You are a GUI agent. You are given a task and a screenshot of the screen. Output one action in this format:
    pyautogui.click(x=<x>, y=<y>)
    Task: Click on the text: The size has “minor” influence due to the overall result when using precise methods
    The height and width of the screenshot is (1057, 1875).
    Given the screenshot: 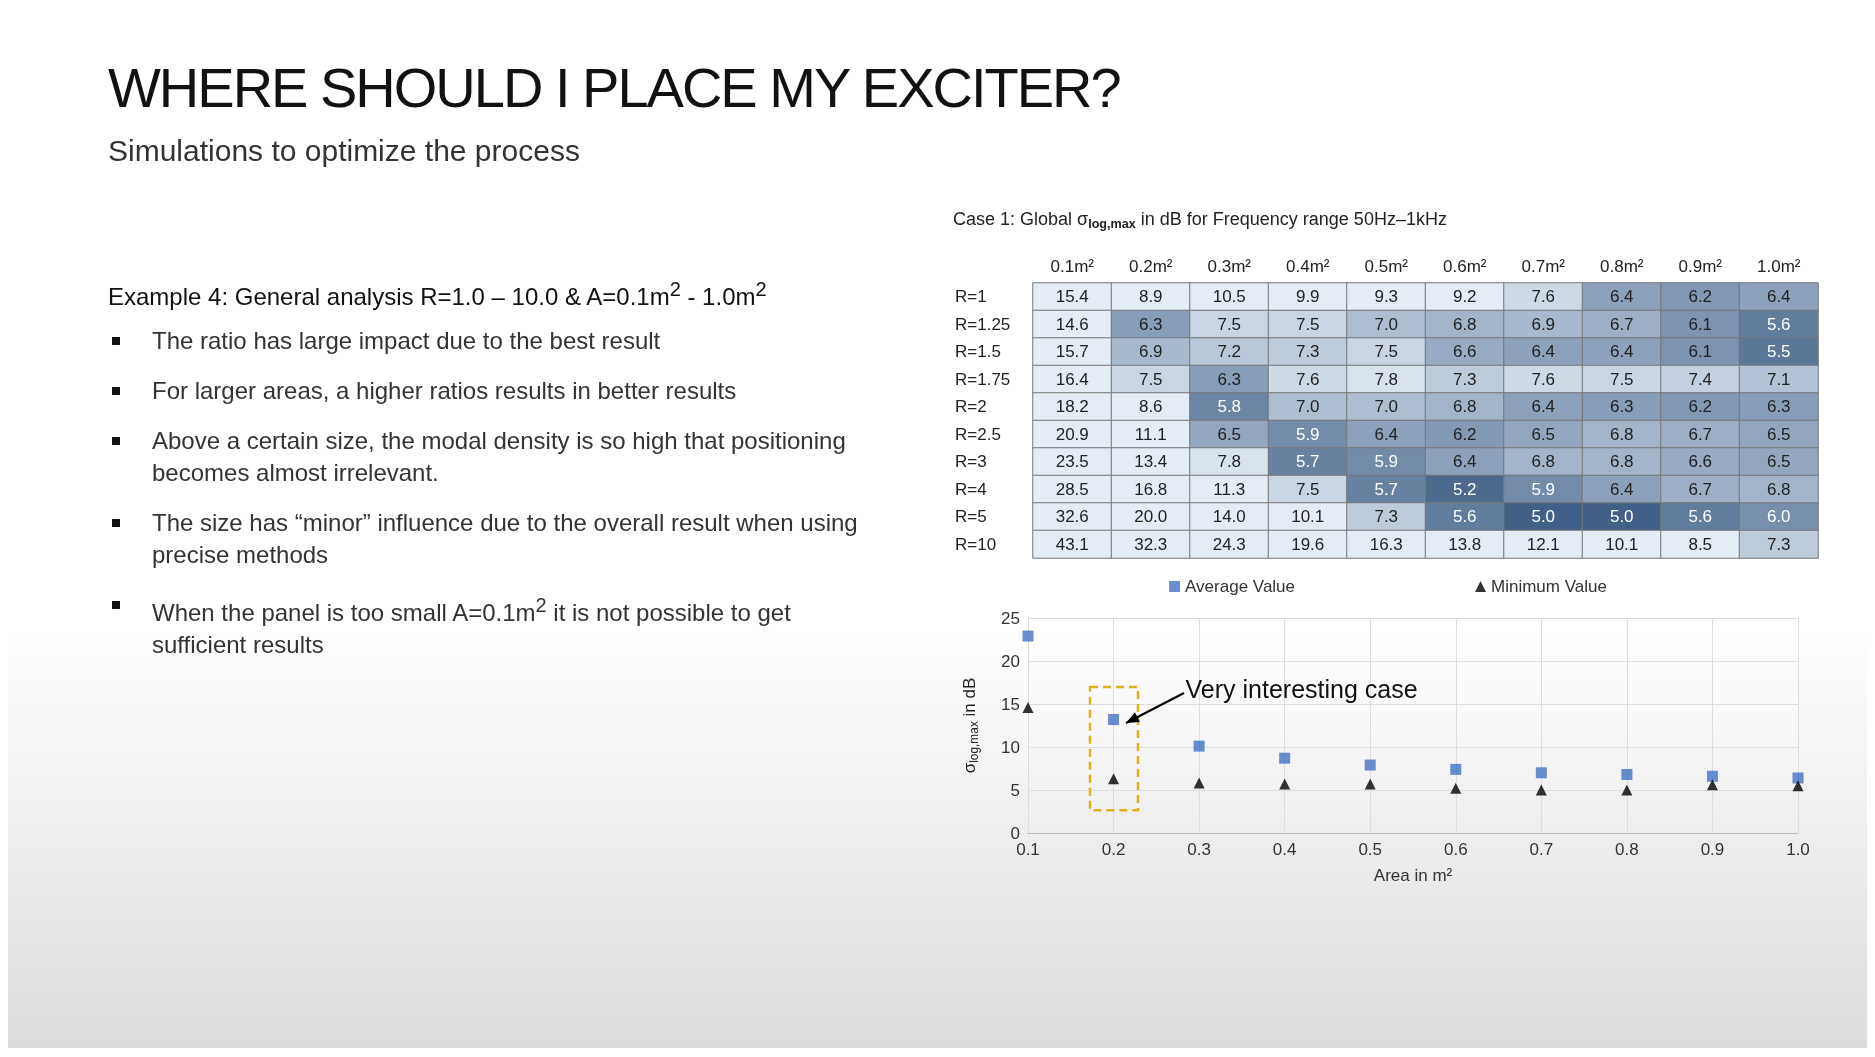 What is the action you would take?
    pyautogui.click(x=505, y=539)
    